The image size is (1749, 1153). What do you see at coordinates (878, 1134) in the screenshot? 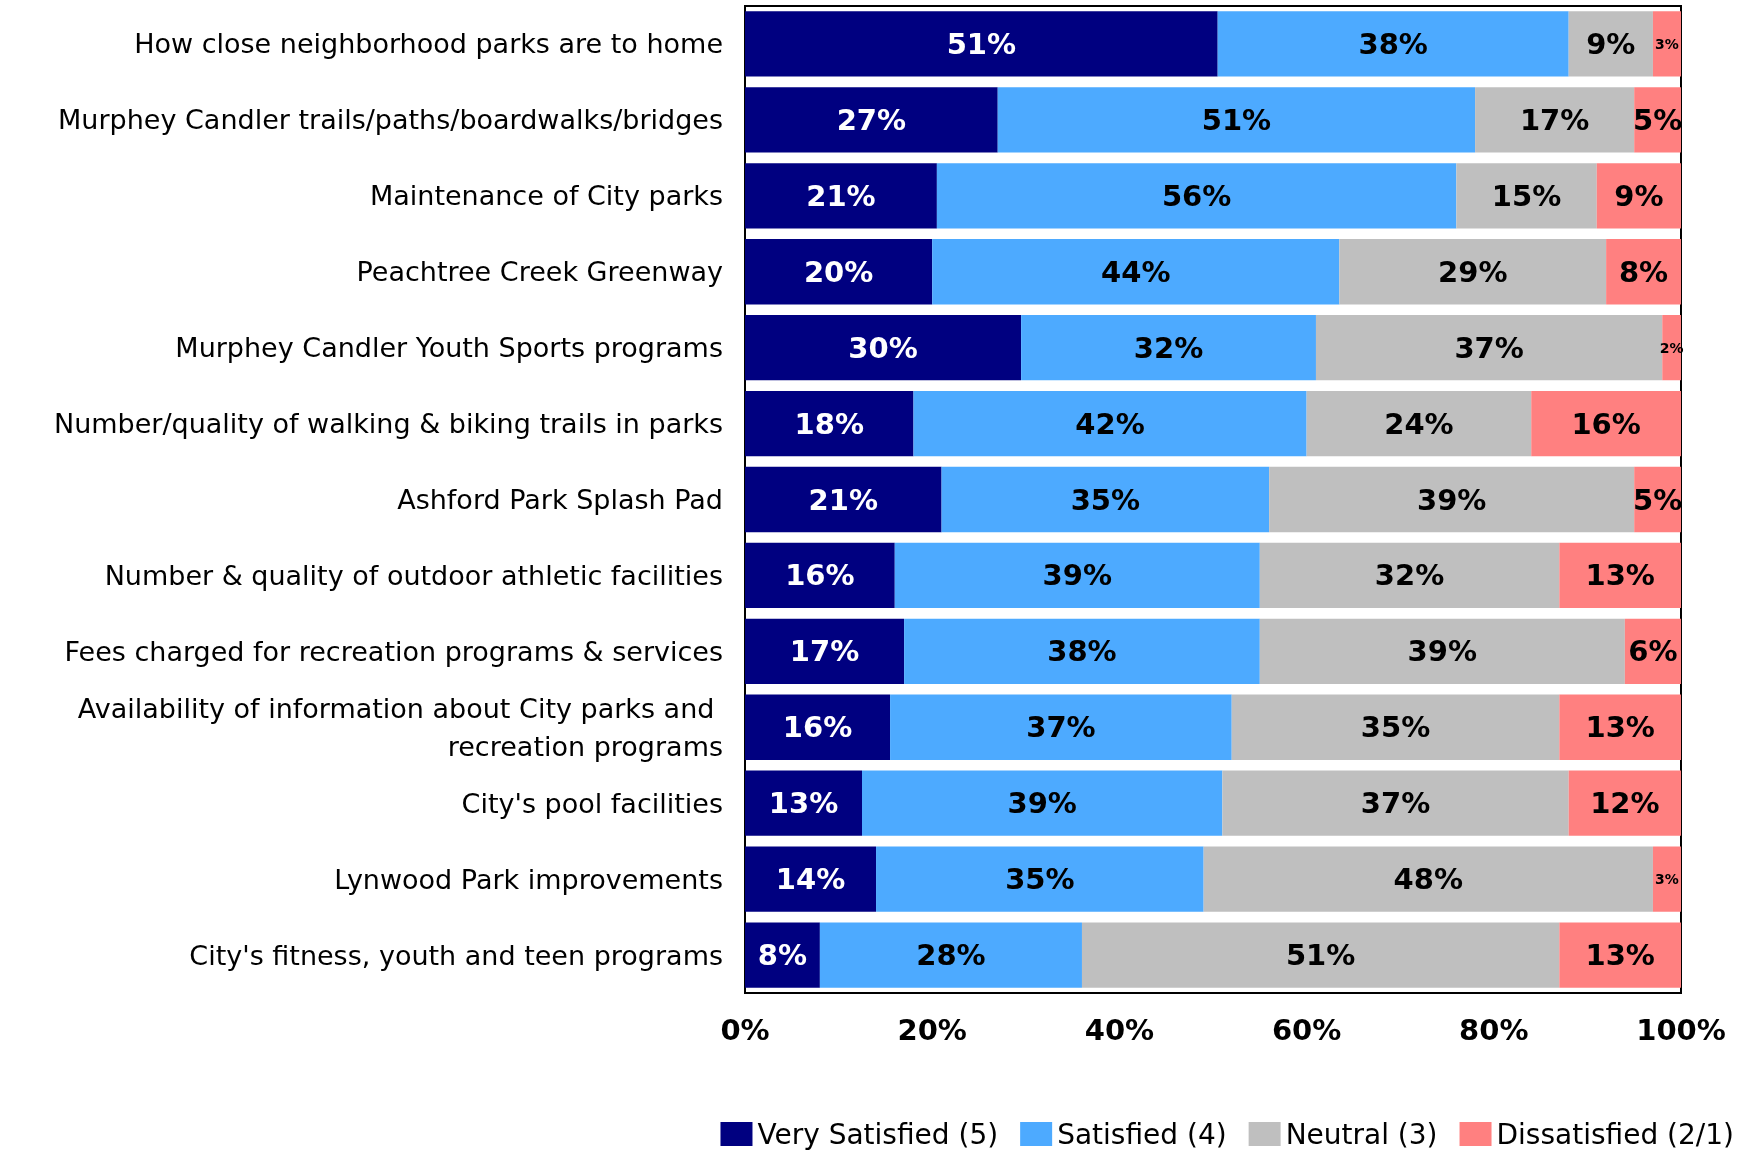
I see `legend-label: Very Satisfied (5)` at bounding box center [878, 1134].